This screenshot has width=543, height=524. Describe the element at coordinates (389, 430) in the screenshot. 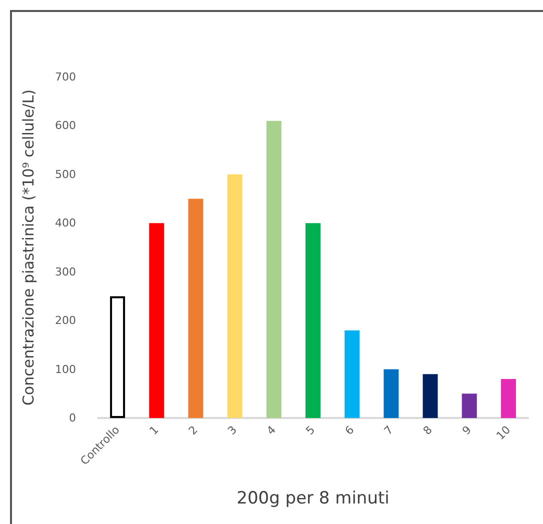

I see `x-tick-label: 7` at that location.